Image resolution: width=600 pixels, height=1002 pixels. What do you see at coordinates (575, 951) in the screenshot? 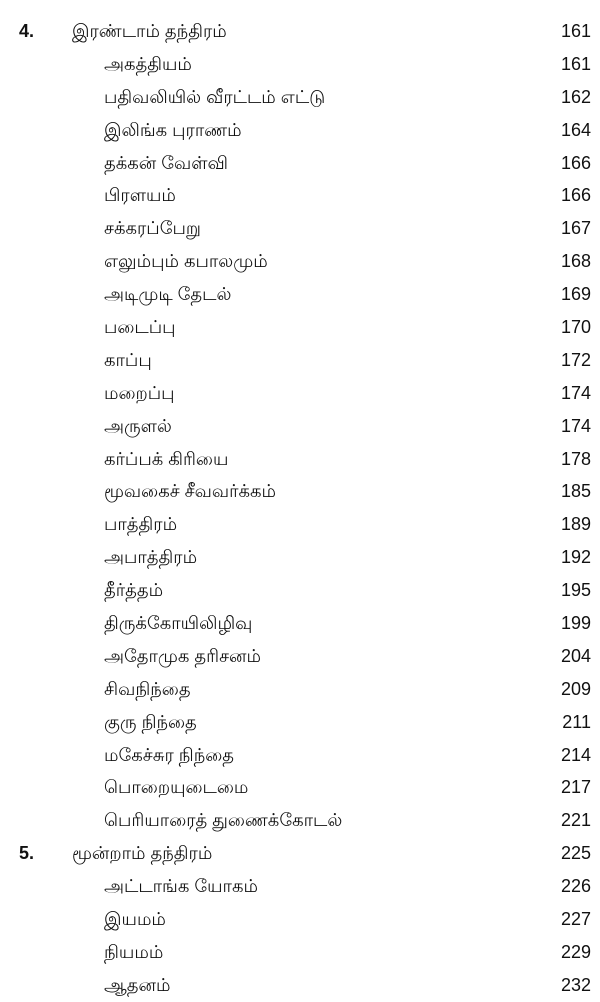
I see `page-number: 229` at bounding box center [575, 951].